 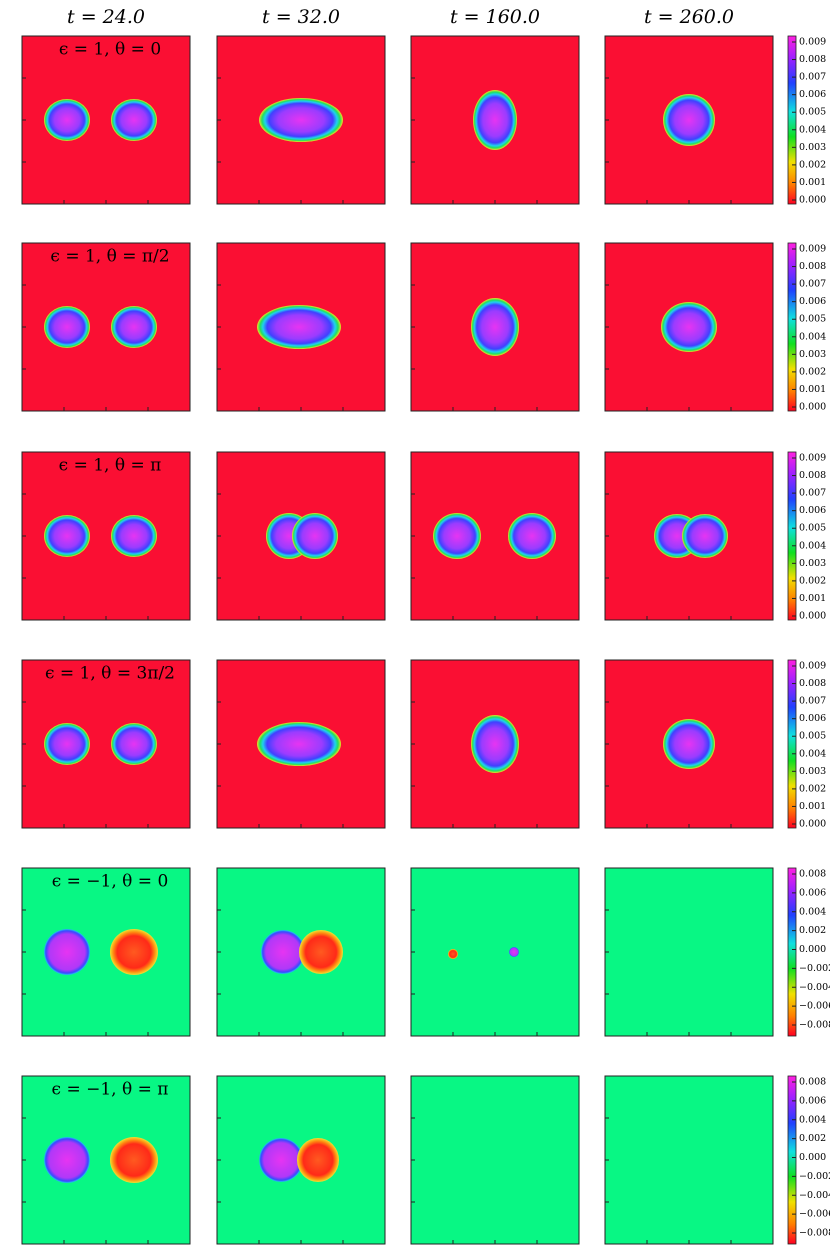 What do you see at coordinates (495, 17) in the screenshot?
I see `column-title: t = 160.0` at bounding box center [495, 17].